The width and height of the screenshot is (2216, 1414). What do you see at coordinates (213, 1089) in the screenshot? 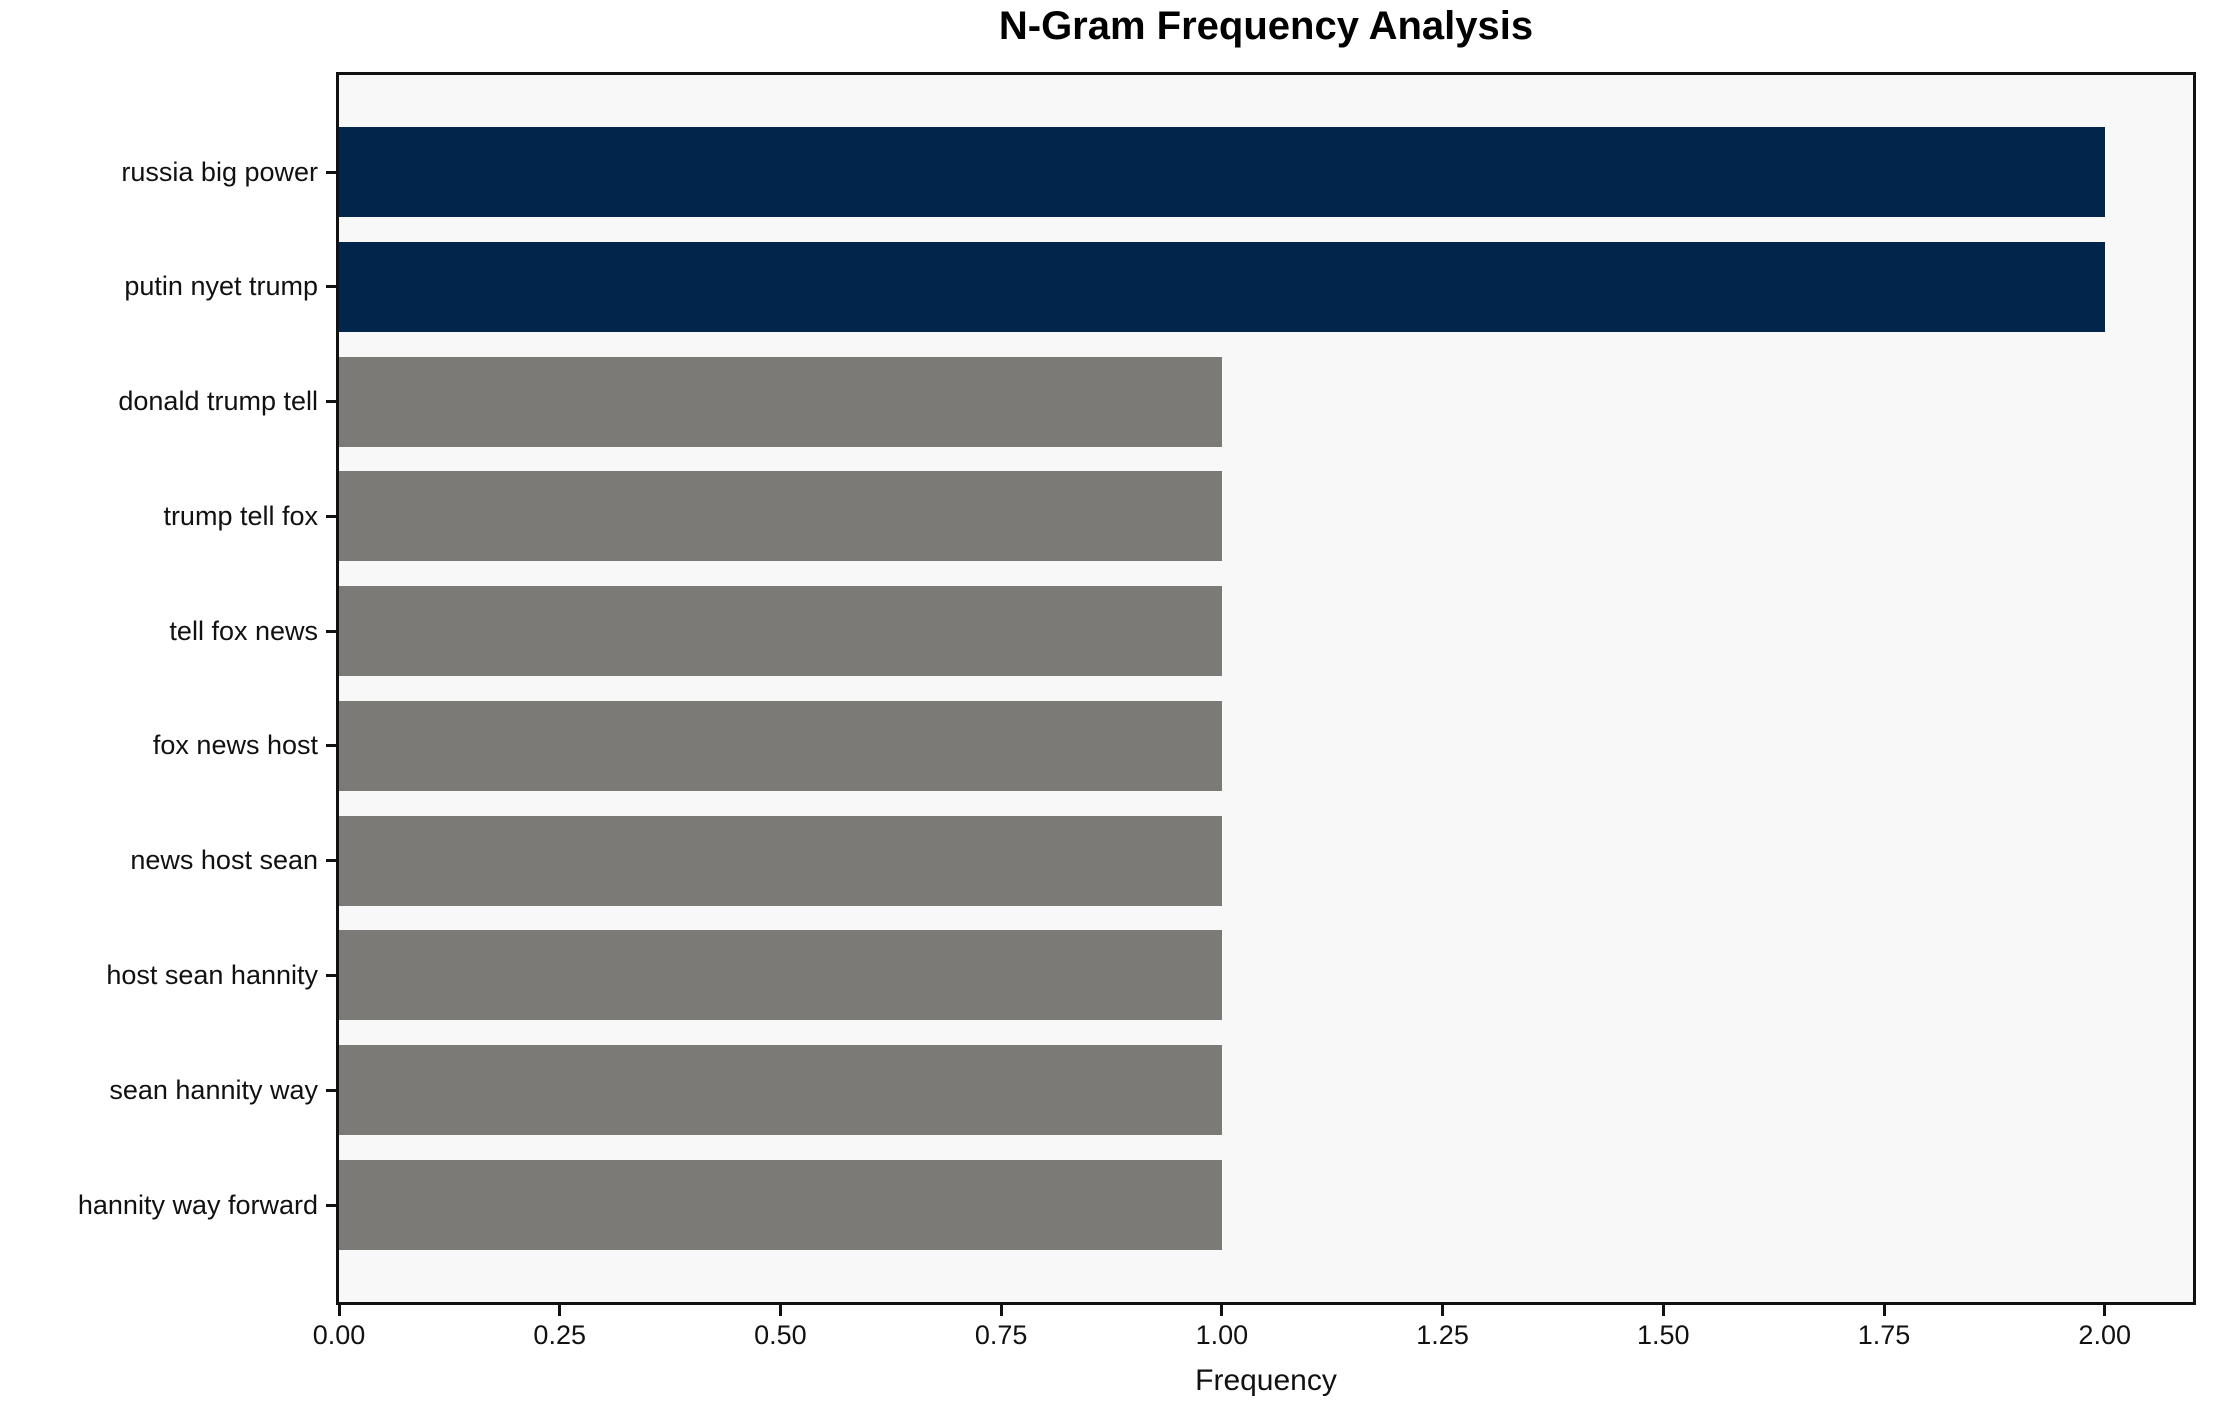
I see `y-tick-label: sean hannity way` at bounding box center [213, 1089].